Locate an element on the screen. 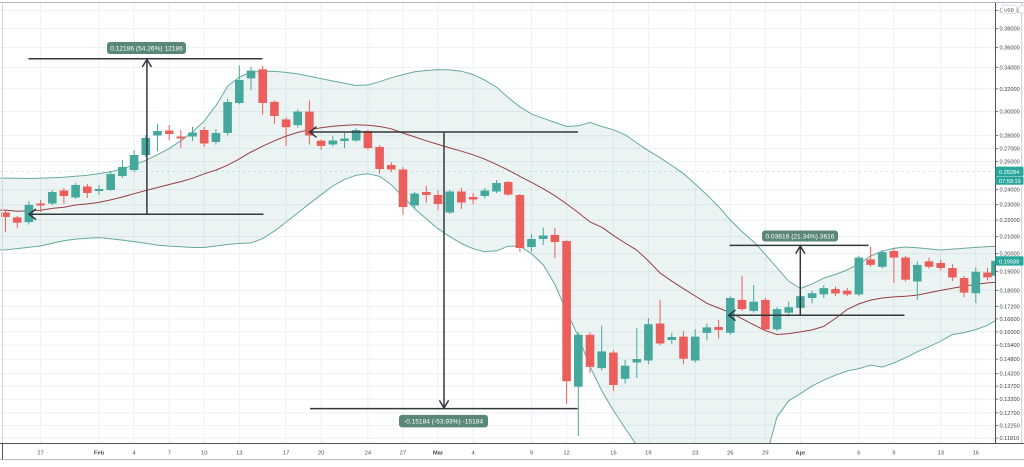  svg-text: -0.15184 (-53.93%) -15184 is located at coordinates (444, 422).